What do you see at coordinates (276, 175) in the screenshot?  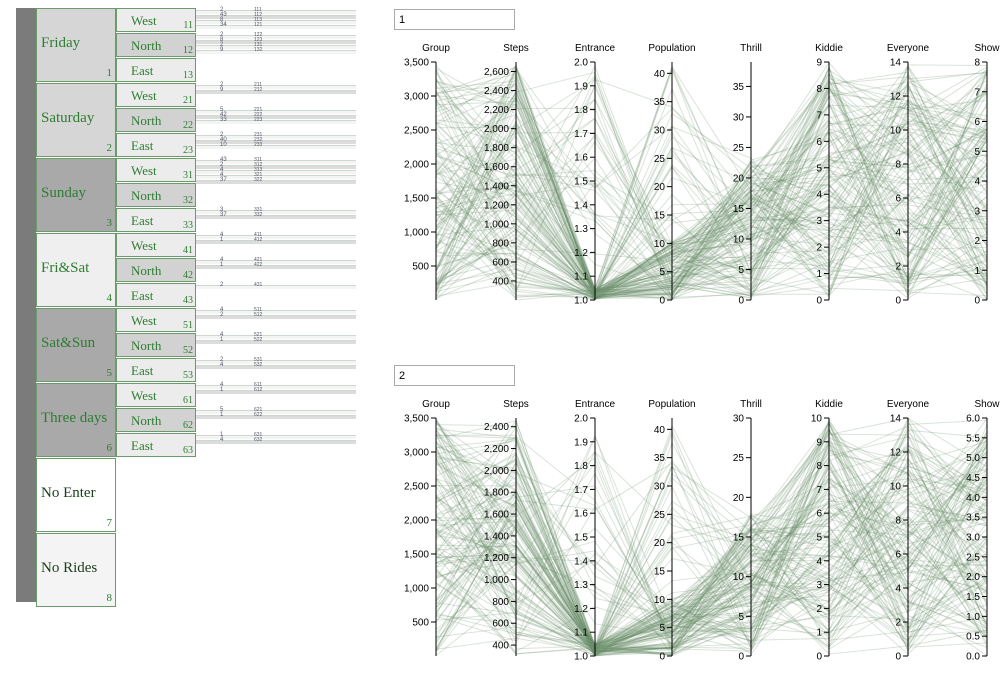 I see `tree-leaf-row: 4 321` at bounding box center [276, 175].